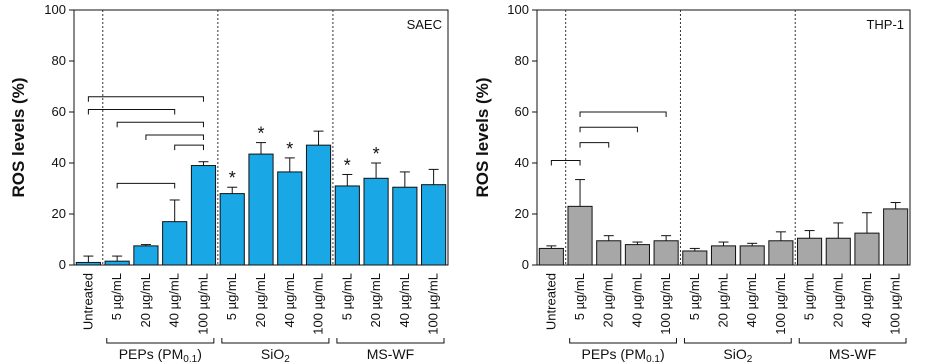 The width and height of the screenshot is (926, 364). Describe the element at coordinates (522, 111) in the screenshot. I see `y-tick-label: 60` at that location.